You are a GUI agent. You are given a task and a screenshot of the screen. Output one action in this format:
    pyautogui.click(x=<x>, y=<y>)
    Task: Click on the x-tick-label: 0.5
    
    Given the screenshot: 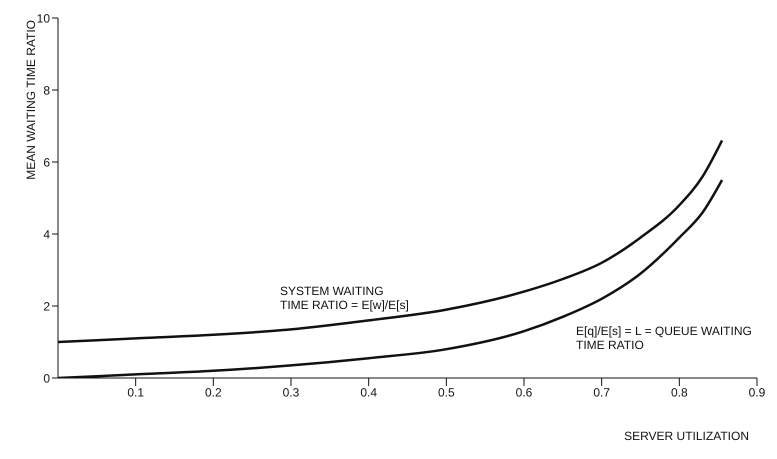 What is the action you would take?
    pyautogui.click(x=446, y=393)
    